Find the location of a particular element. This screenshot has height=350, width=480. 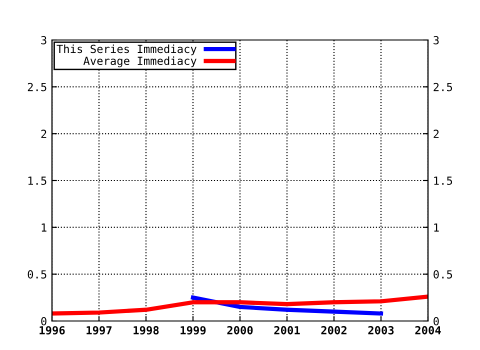

x-tick-label: 1996 is located at coordinates (52, 330).